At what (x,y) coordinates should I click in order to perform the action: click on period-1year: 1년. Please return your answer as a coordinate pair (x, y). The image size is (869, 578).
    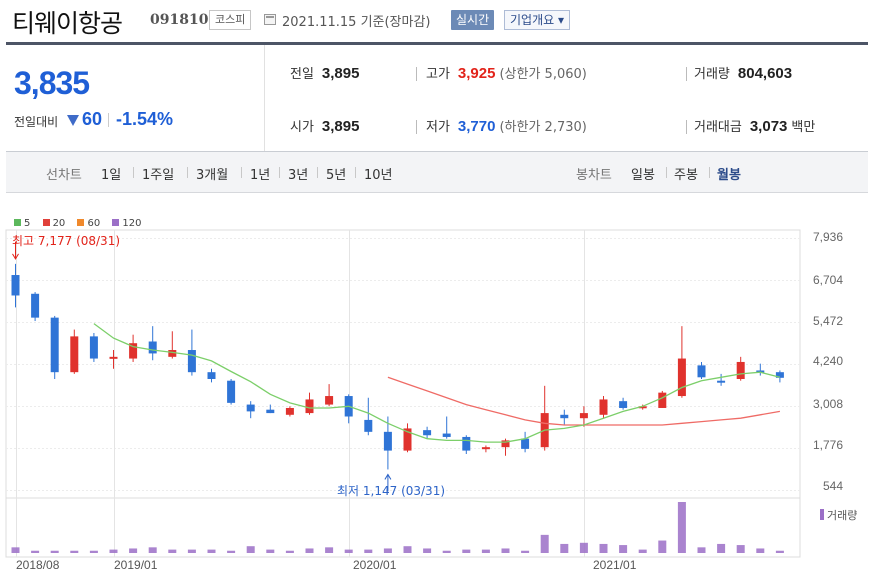
    Looking at the image, I should click on (260, 175).